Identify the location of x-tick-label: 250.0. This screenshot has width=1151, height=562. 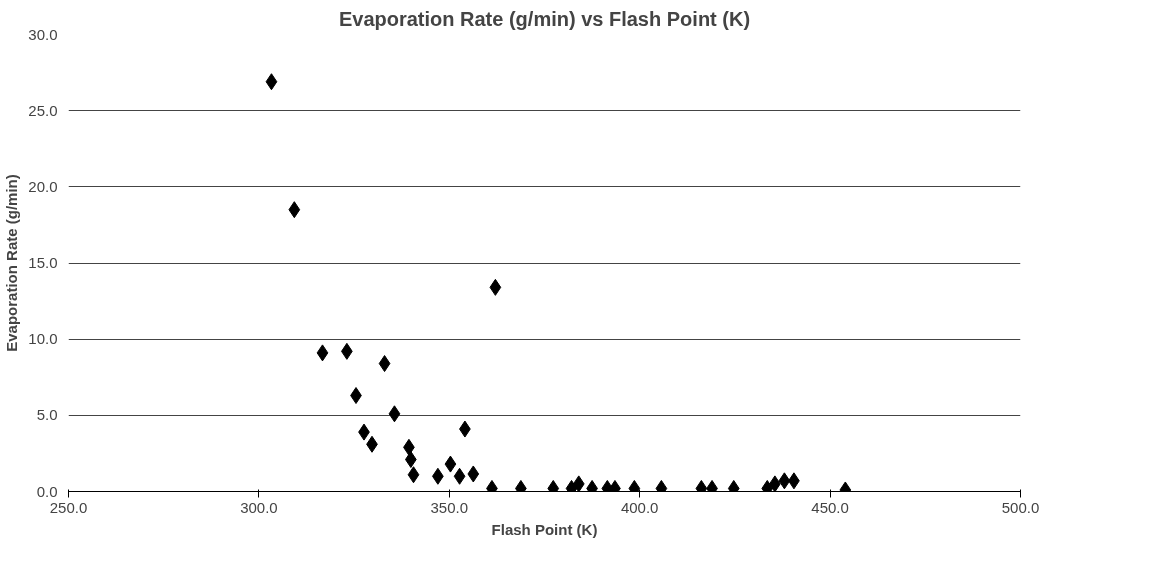
(68, 507).